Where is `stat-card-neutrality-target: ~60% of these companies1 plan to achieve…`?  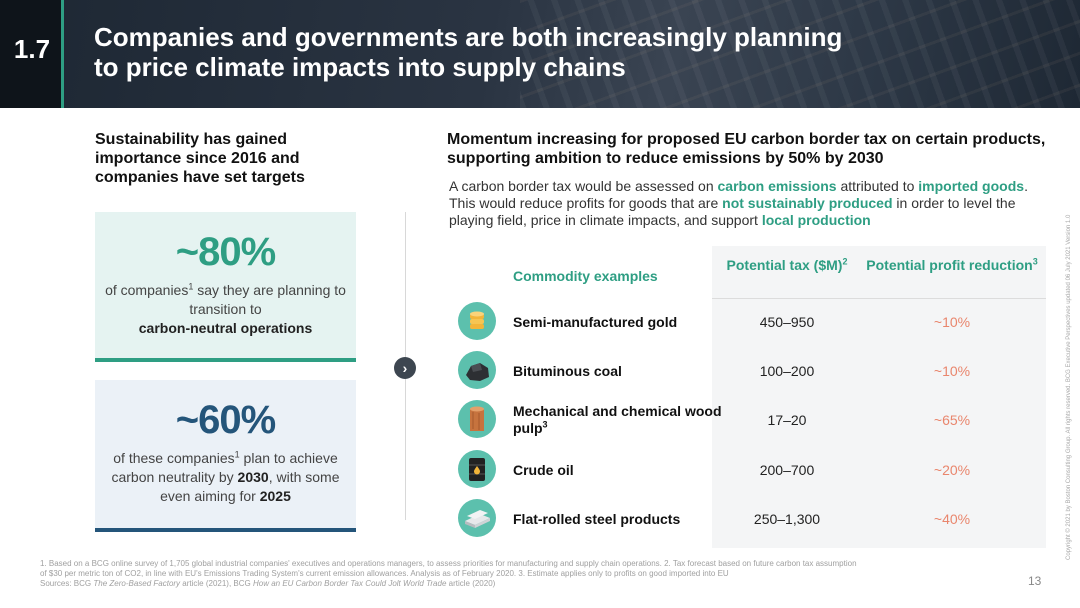
stat-card-neutrality-target: ~60% of these companies1 plan to achieve… is located at coordinates (225, 456).